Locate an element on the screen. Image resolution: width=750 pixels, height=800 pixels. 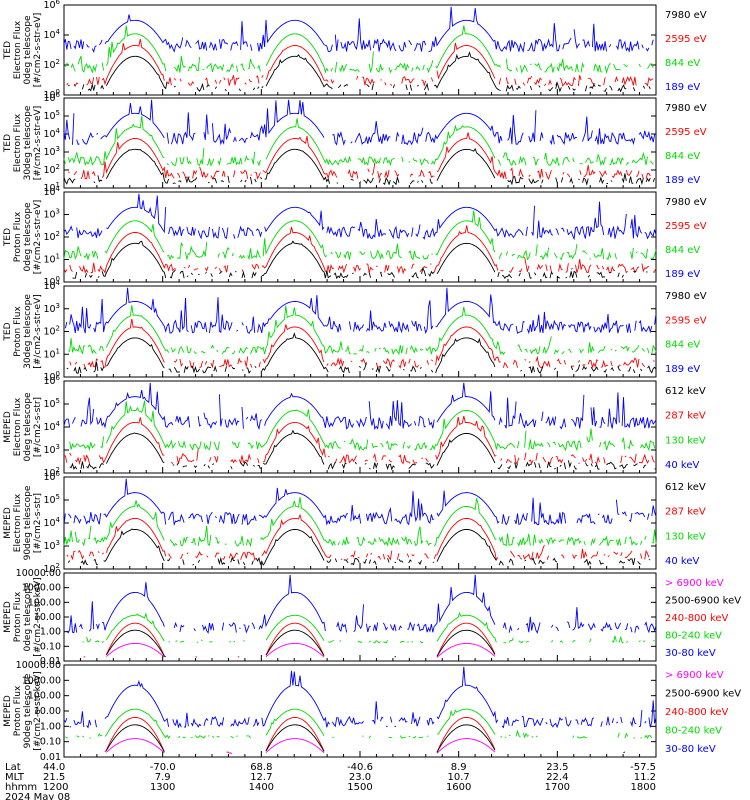
footer-row-label: 2024 May 08 is located at coordinates (37, 796).